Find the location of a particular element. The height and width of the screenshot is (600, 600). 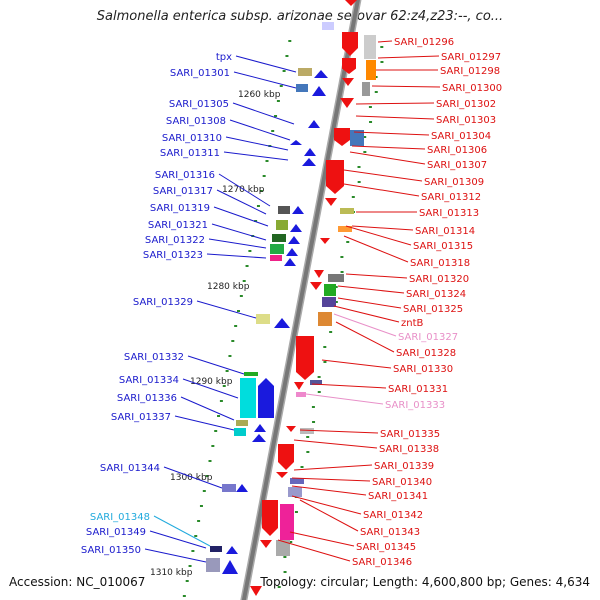

right-gene-label: SARI_01306 is located at coordinates (457, 150).